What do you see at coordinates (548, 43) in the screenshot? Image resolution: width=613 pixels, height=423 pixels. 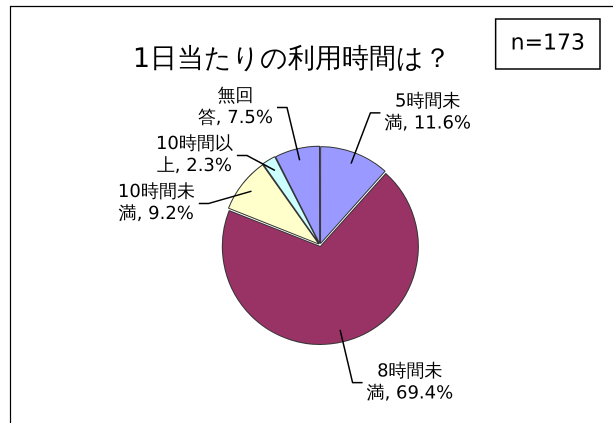 I see `text: n=173` at bounding box center [548, 43].